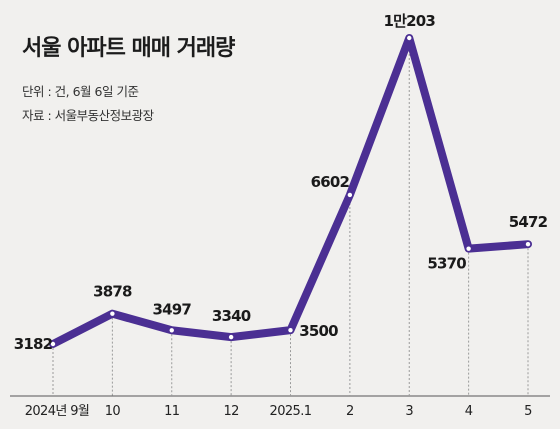  What do you see at coordinates (528, 411) in the screenshot?
I see `x-tick-label: 5` at bounding box center [528, 411].